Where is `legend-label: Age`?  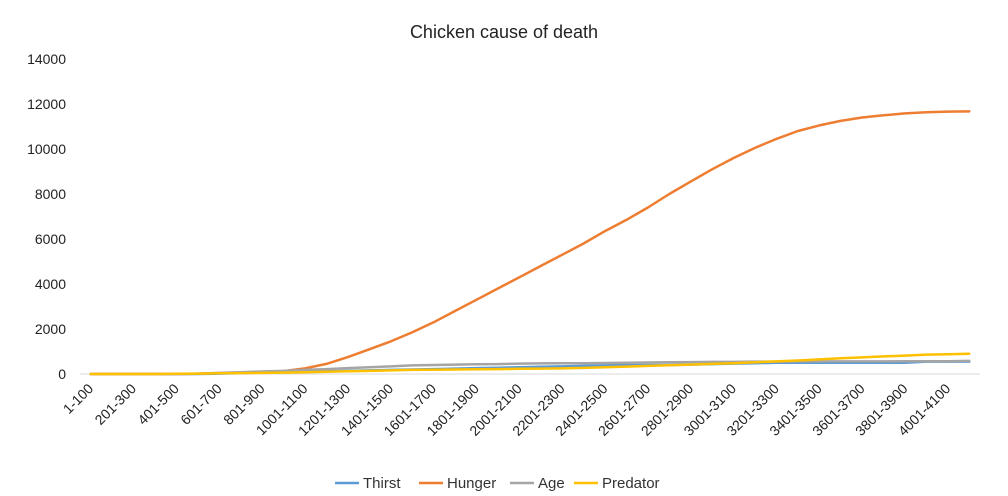
legend-label: Age is located at coordinates (551, 483).